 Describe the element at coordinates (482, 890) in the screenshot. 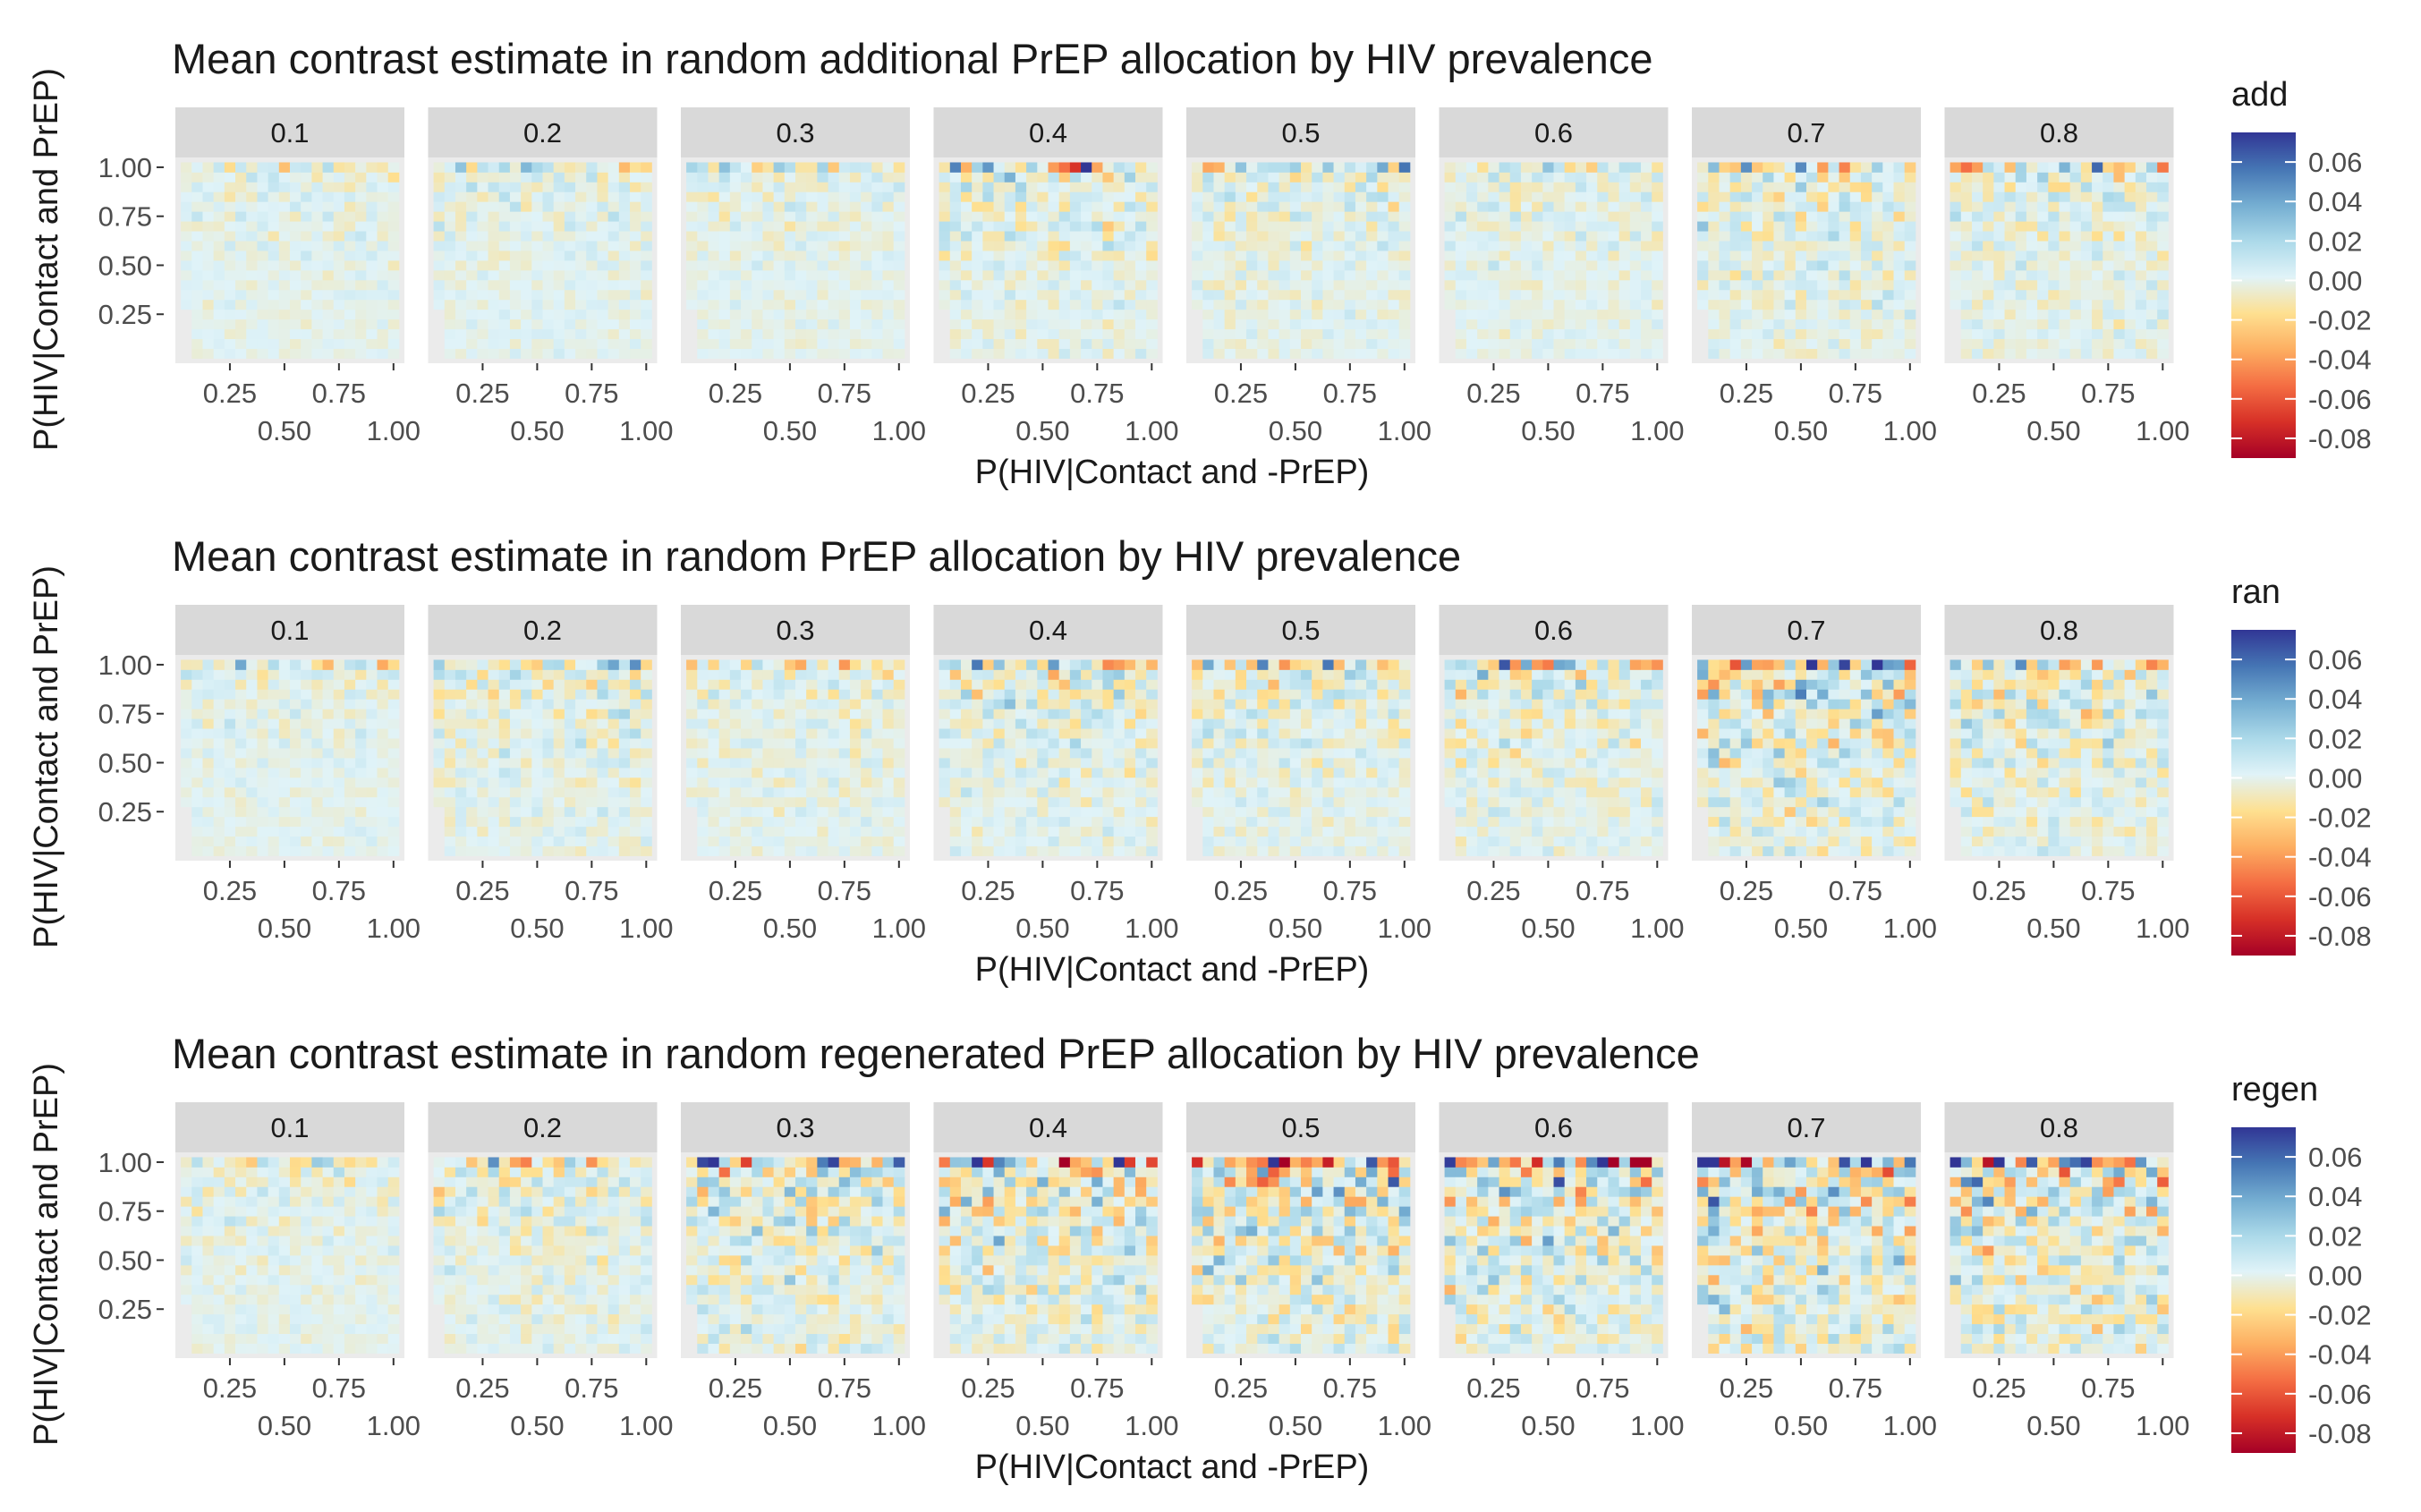

I see `x-tick-label: 0.25` at that location.